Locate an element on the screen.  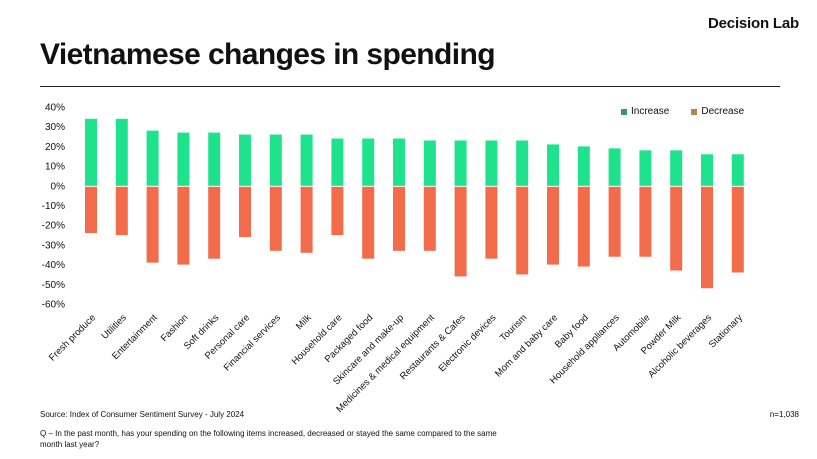
legend-swatch-increase is located at coordinates (624, 111).